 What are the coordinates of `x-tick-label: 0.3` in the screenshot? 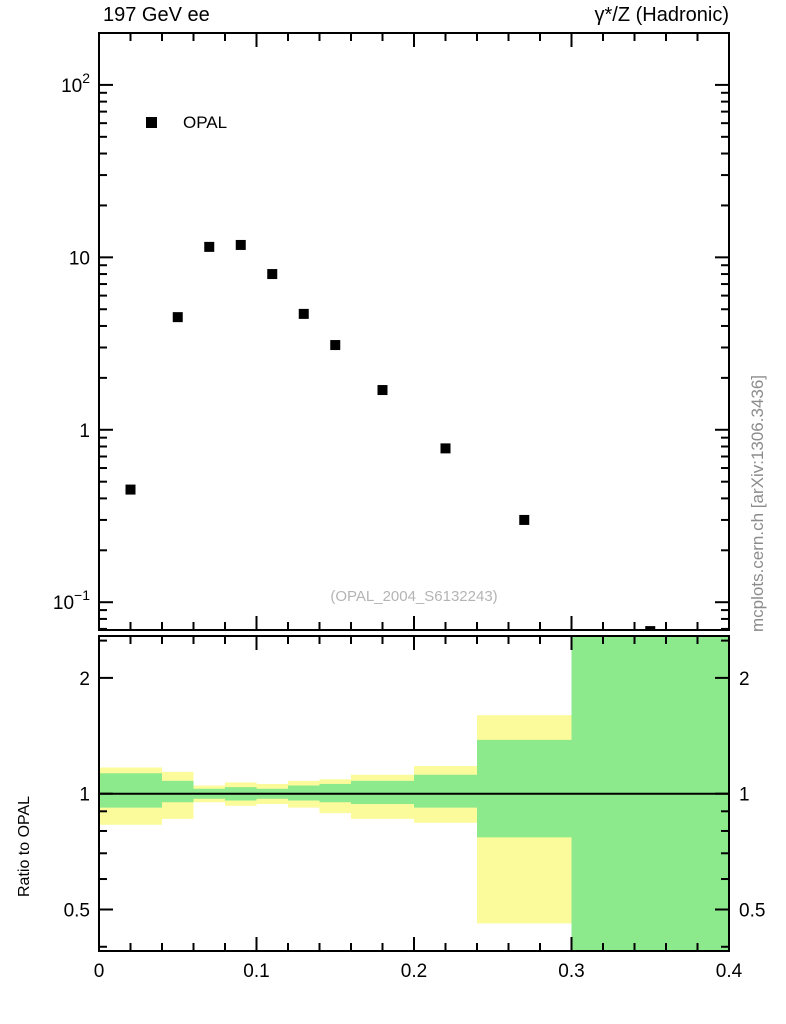 It's located at (571, 971).